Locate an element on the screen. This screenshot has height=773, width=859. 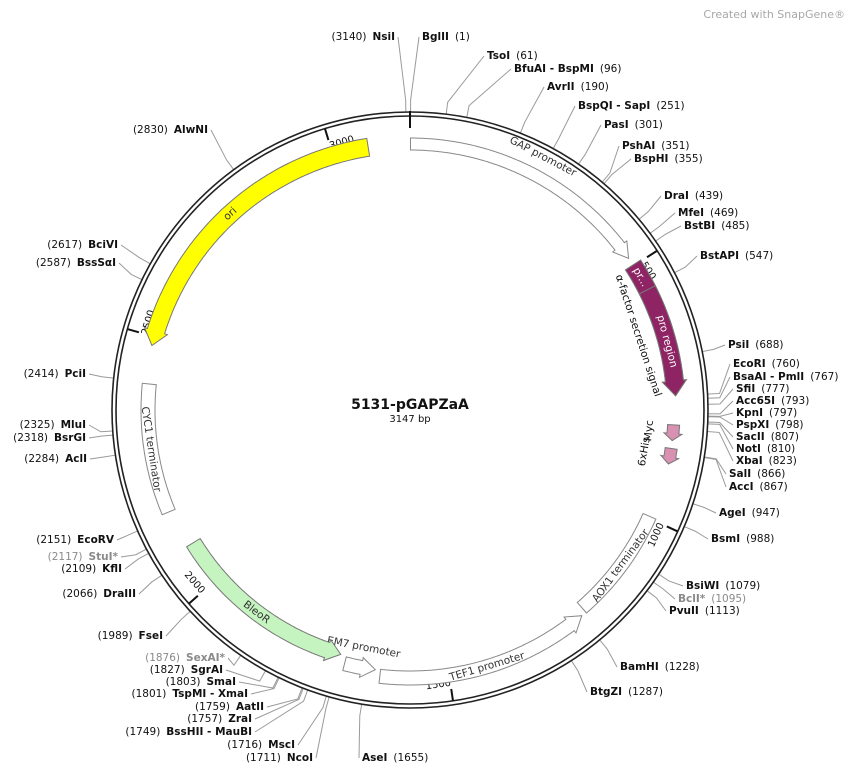
site-name: BsiWI is located at coordinates (702, 586).